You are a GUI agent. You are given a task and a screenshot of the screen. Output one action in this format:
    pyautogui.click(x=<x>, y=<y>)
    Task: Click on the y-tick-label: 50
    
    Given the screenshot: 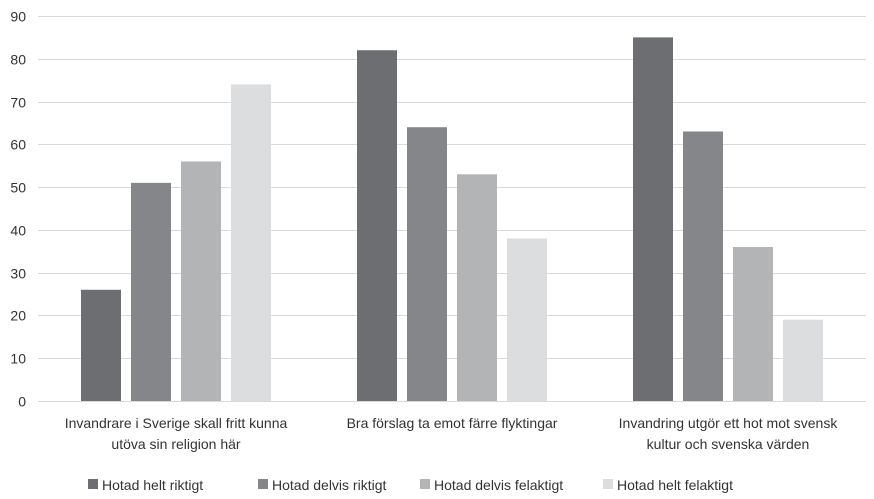 What is the action you would take?
    pyautogui.click(x=18, y=188)
    